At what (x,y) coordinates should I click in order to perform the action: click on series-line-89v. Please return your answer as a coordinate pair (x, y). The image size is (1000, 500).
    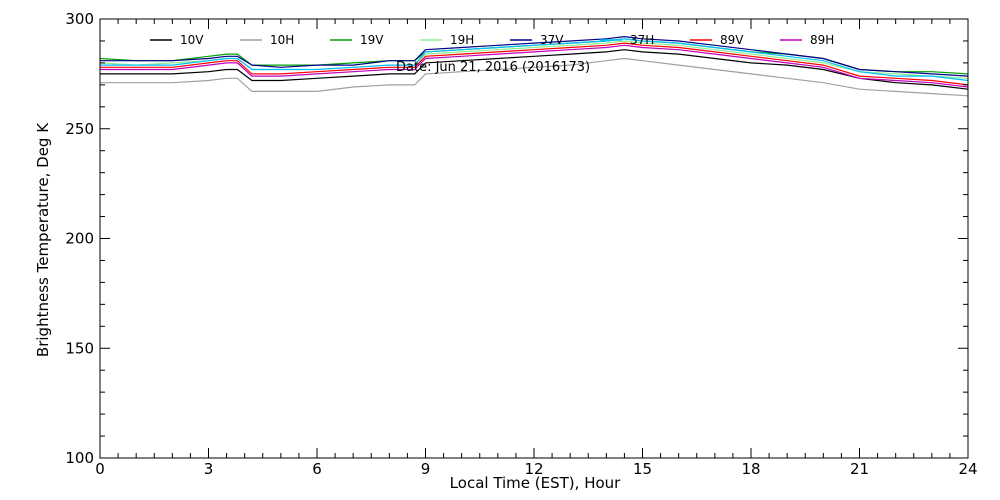
    Looking at the image, I should click on (534, 64).